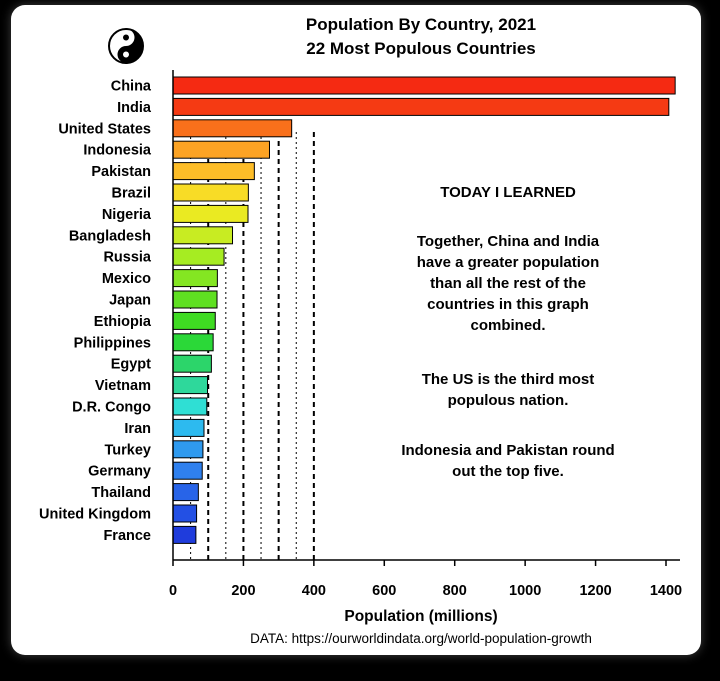 Image resolution: width=720 pixels, height=681 pixels. What do you see at coordinates (507, 450) in the screenshot?
I see `annotation-fact3-line1: Indonesia and Pakistan round` at bounding box center [507, 450].